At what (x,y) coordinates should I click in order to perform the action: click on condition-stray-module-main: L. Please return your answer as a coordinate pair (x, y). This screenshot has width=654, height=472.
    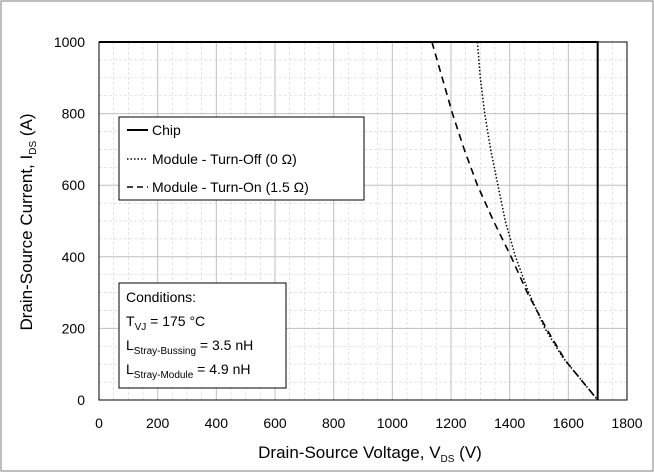
    Looking at the image, I should click on (130, 369).